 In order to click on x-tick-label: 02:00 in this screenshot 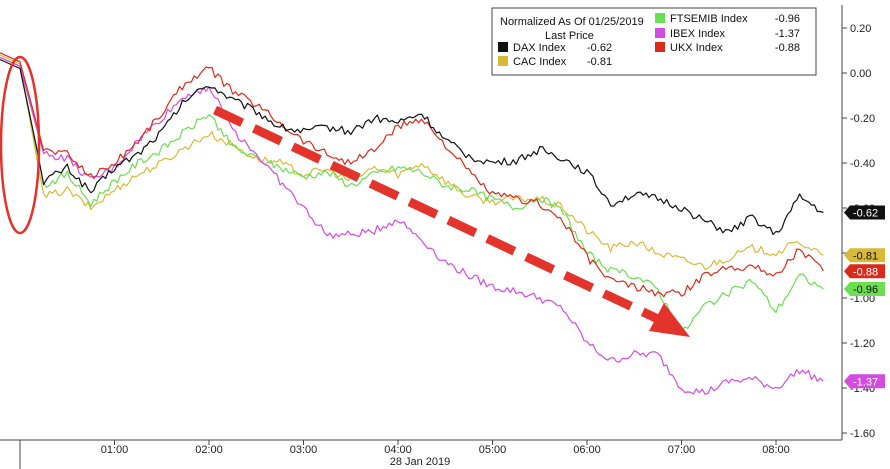, I will do `click(209, 450)`.